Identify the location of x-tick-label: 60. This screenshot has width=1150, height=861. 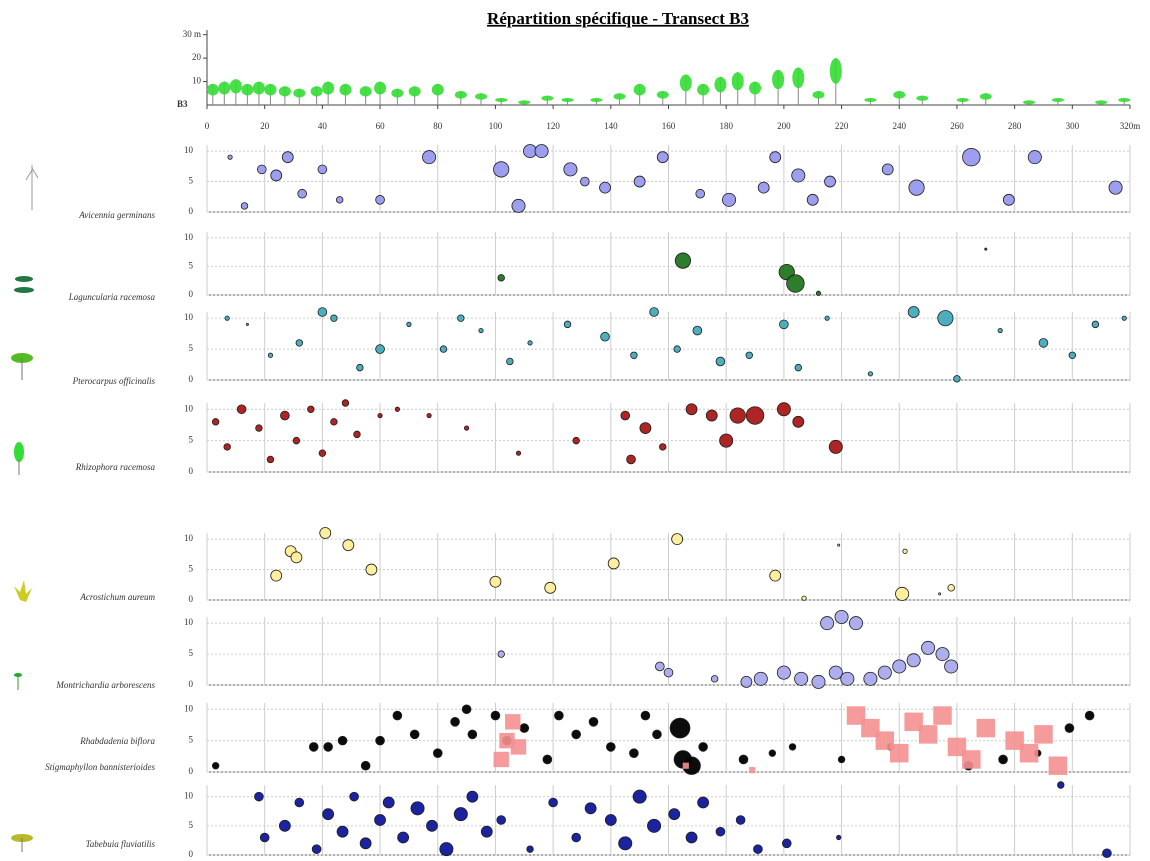
(381, 126).